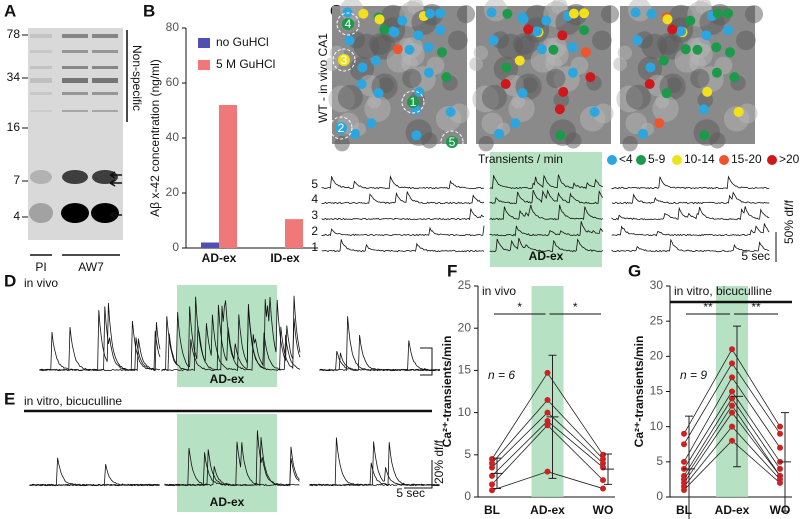  Describe the element at coordinates (657, 391) in the screenshot. I see `y-tick-label: 15` at that location.